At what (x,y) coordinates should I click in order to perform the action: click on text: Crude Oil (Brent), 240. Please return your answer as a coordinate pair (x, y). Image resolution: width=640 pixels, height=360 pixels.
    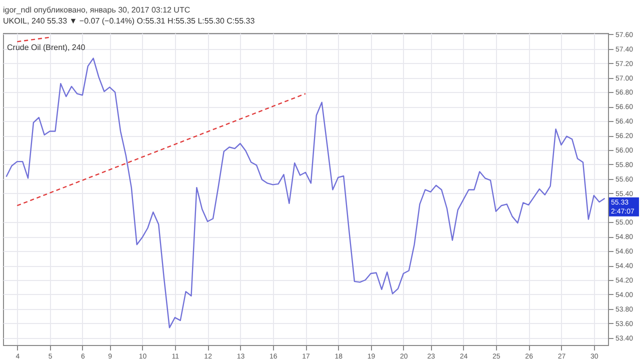
    Looking at the image, I should click on (46, 47).